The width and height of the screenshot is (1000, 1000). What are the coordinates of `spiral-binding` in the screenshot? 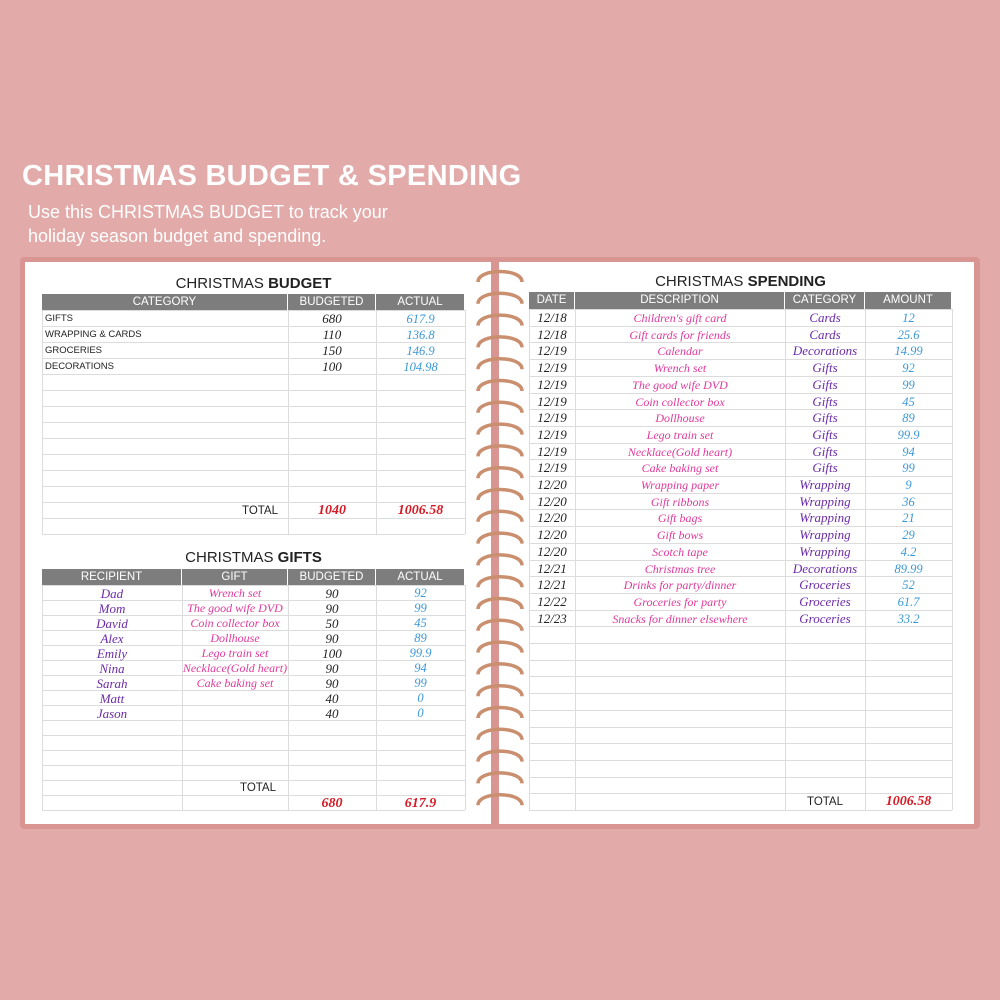 It's located at (500, 537).